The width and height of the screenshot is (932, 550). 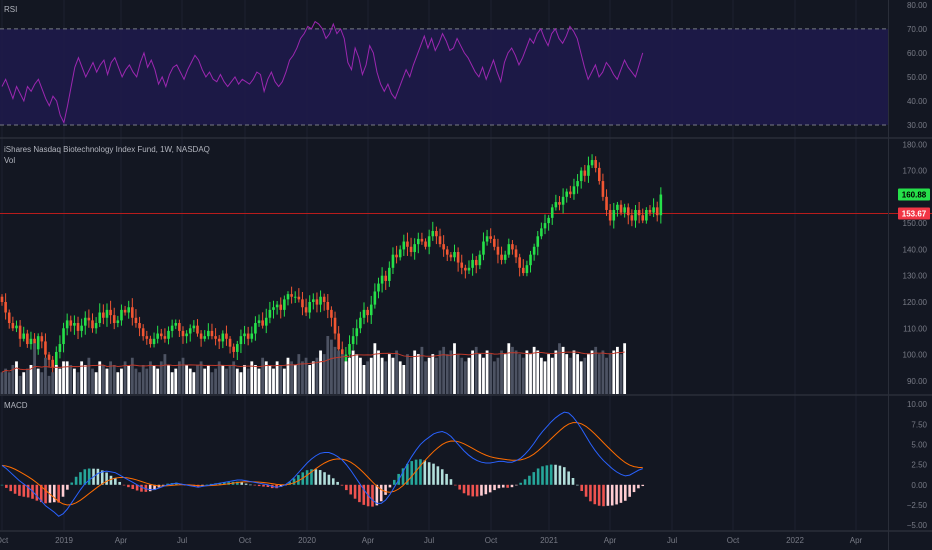 I want to click on volume-pane, so click(x=313, y=365).